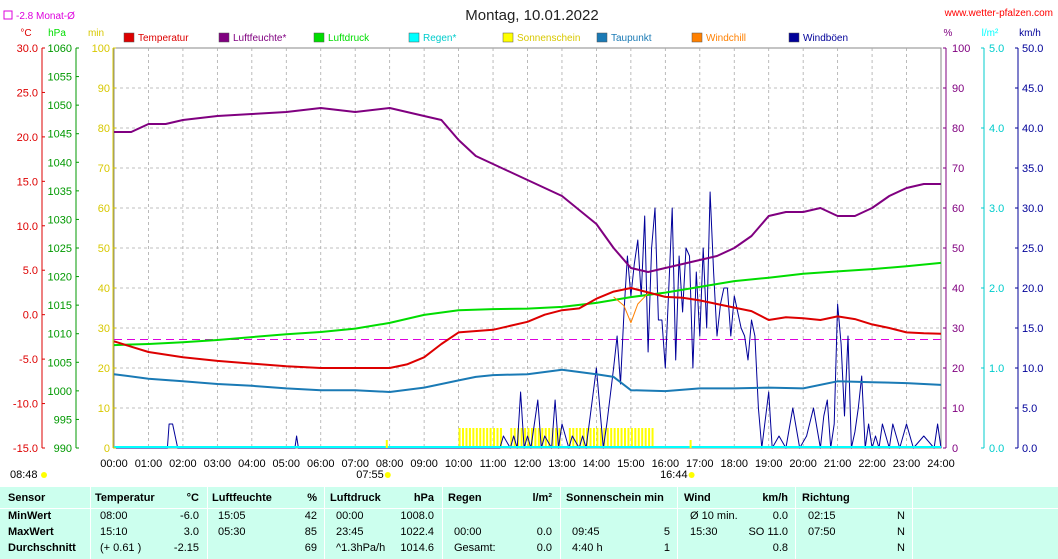  Describe the element at coordinates (439, 38) in the screenshot. I see `legend-label: Regen*` at that location.